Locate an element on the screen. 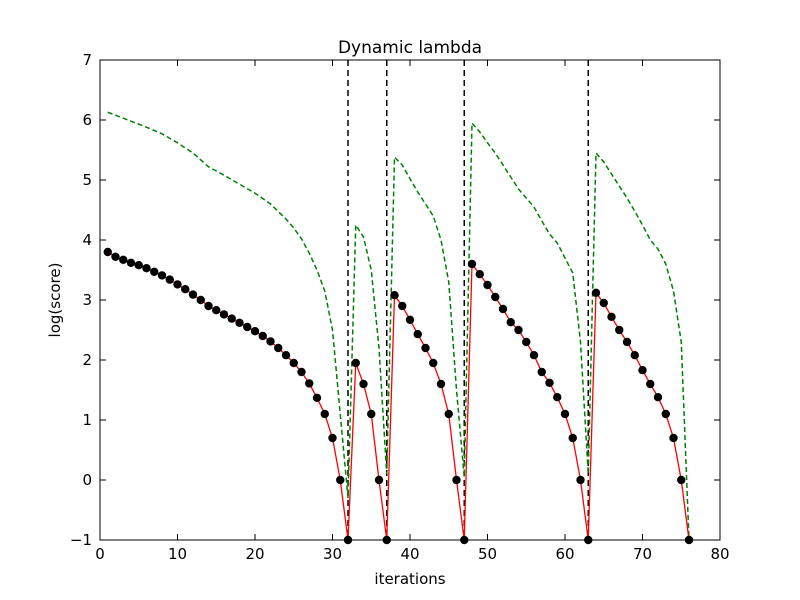 The height and width of the screenshot is (600, 800). y-tick-label: −1 is located at coordinates (81, 540).